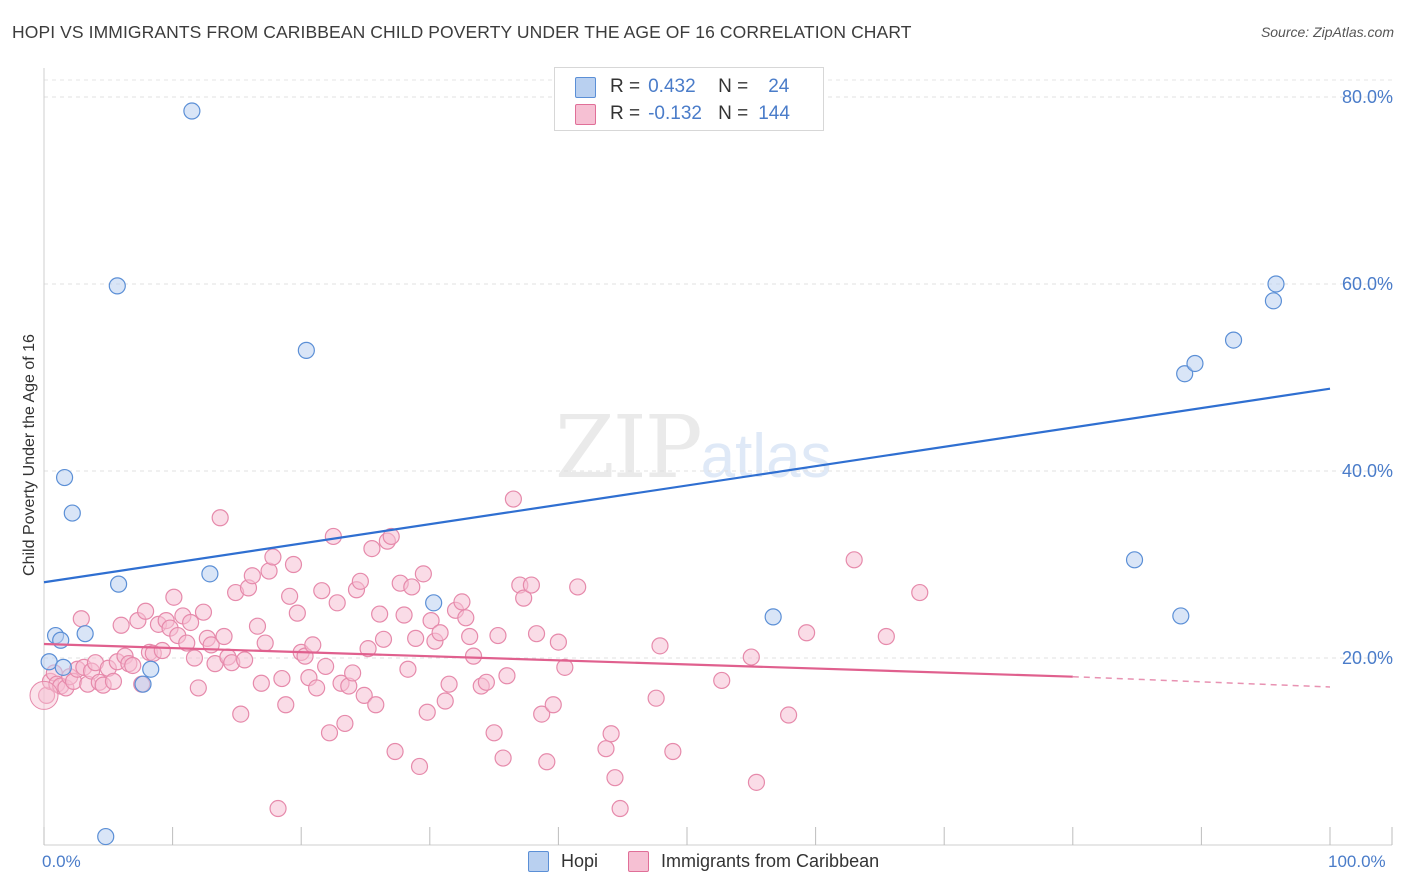 The height and width of the screenshot is (892, 1406). What do you see at coordinates (580, 861) in the screenshot?
I see `legend-label-hopi: Hopi` at bounding box center [580, 861].